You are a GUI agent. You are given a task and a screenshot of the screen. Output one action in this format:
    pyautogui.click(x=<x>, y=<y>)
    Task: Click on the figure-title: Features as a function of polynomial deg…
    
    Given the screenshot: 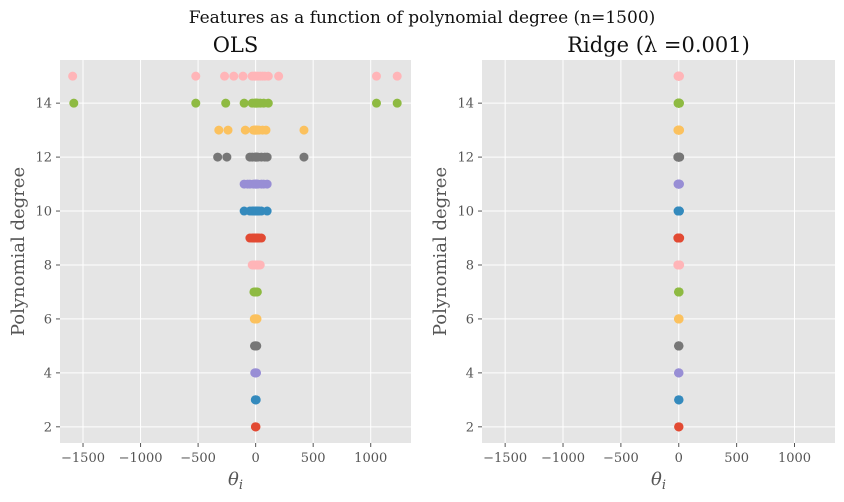 What is the action you would take?
    pyautogui.click(x=422, y=18)
    